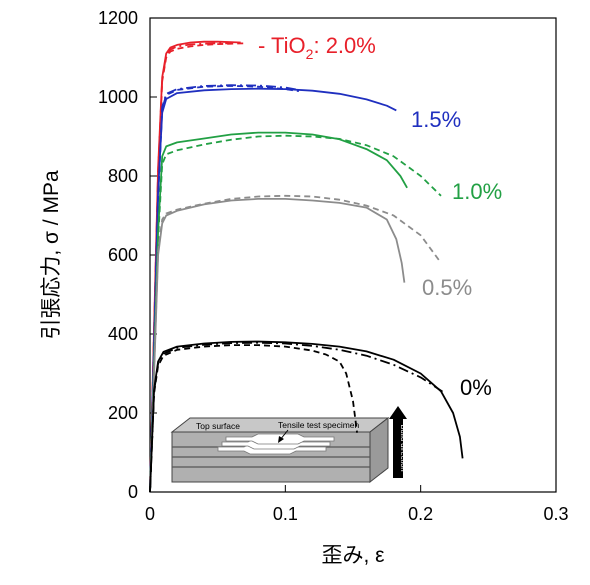 The image size is (590, 585). I want to click on inset-specimen-label: Tensile test specimen, so click(319, 425).